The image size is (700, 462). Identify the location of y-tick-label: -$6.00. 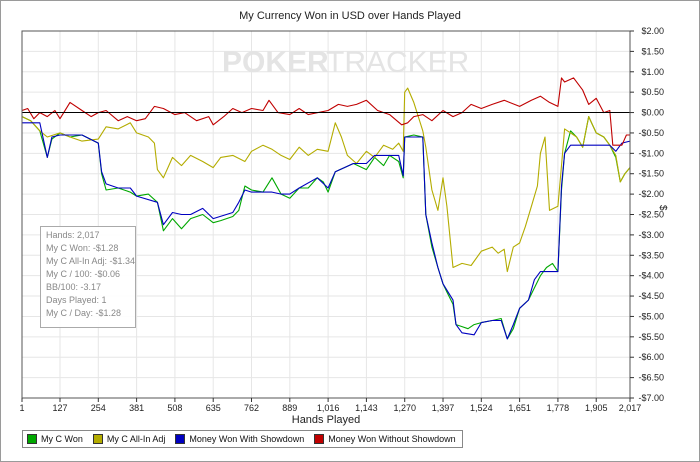
(651, 357).